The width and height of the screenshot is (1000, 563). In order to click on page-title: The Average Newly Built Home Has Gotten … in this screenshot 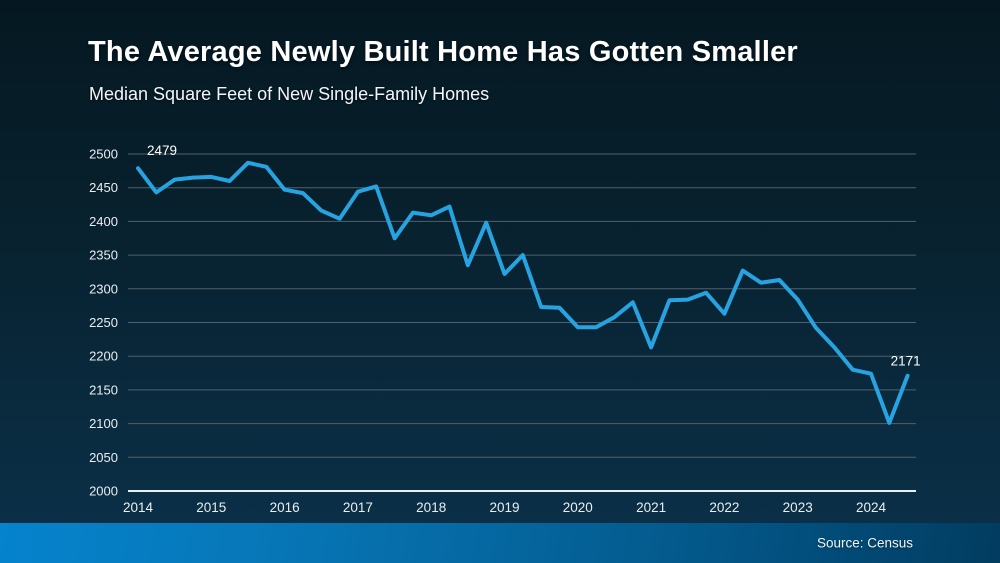, I will do `click(443, 52)`.